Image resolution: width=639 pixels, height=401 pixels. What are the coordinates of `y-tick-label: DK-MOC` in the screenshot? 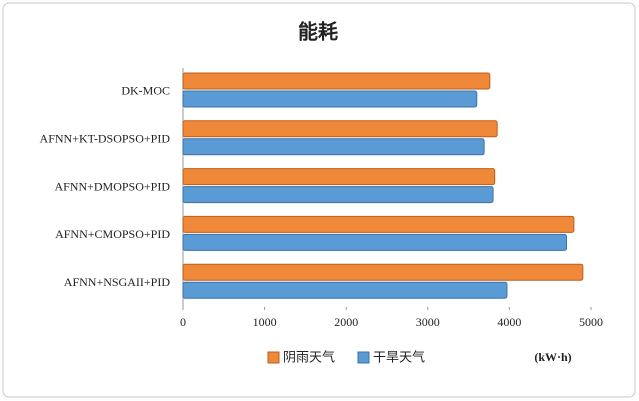 It's located at (145, 91).